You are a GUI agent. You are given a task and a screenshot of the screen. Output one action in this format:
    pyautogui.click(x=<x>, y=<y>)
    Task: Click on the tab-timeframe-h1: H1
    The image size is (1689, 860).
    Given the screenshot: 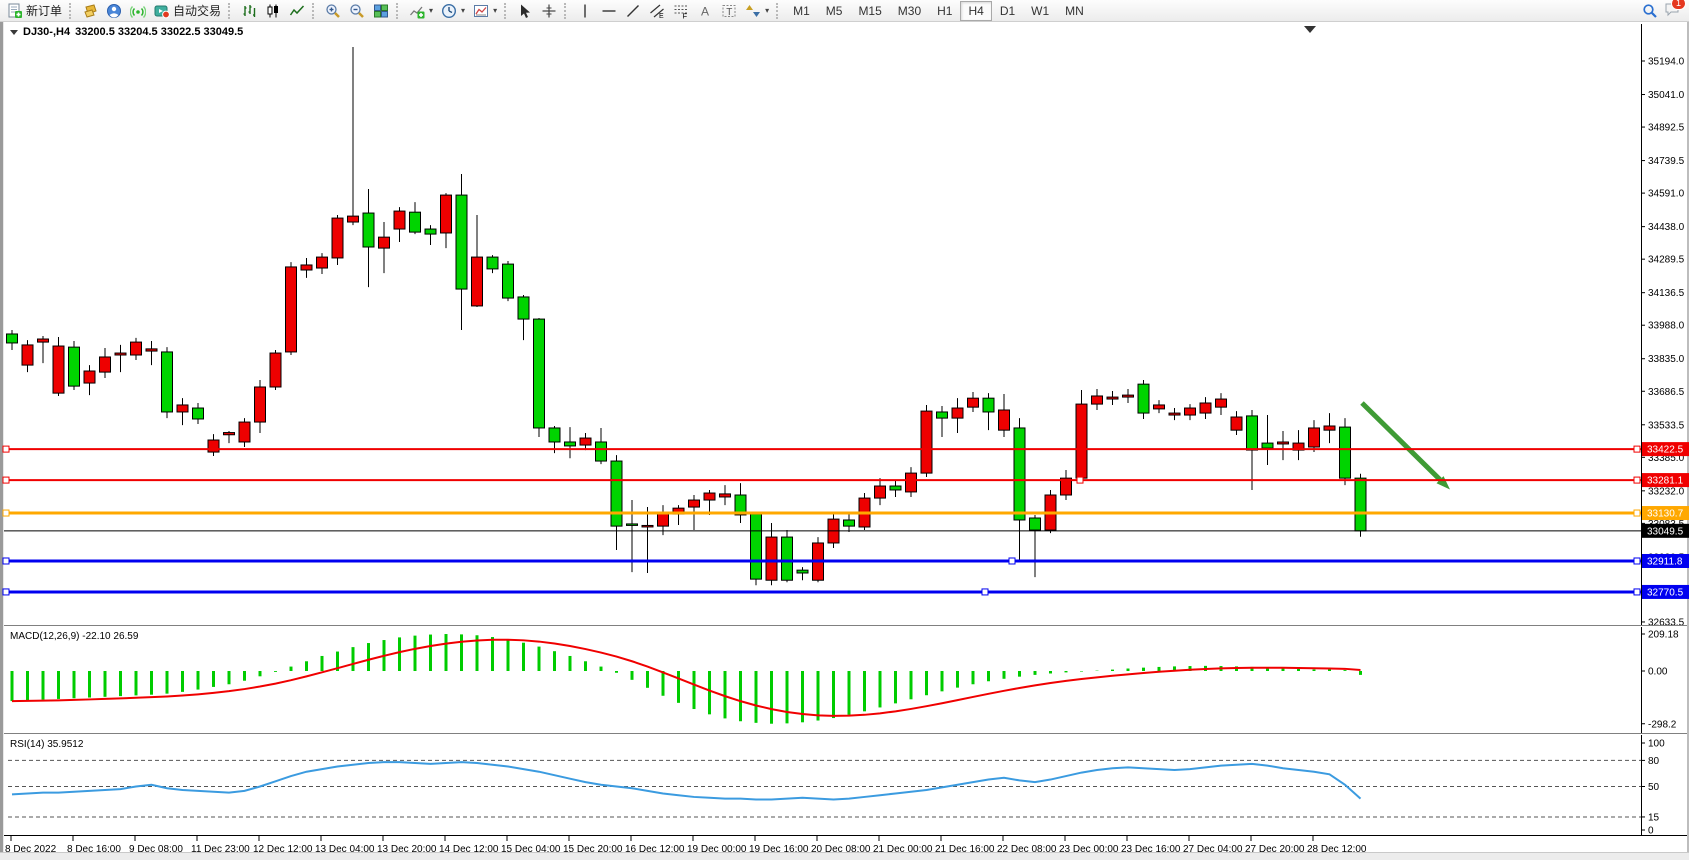 What is the action you would take?
    pyautogui.click(x=945, y=10)
    